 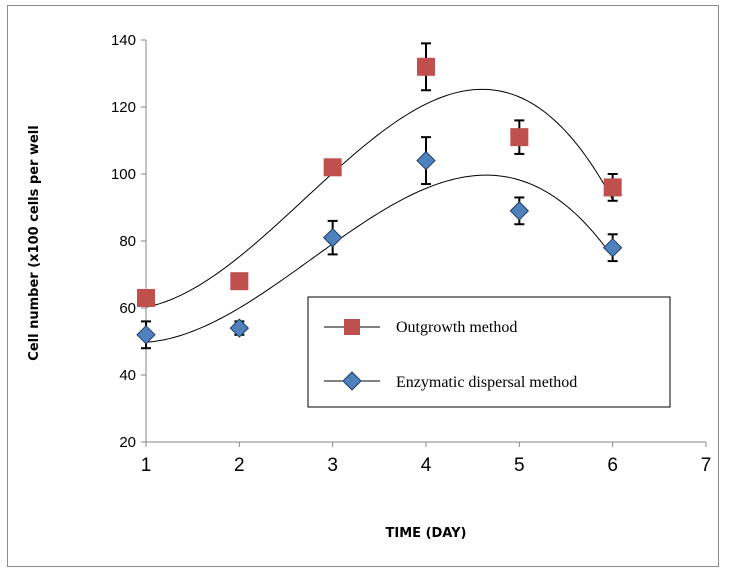 What do you see at coordinates (146, 465) in the screenshot?
I see `x-tick-label: 1` at bounding box center [146, 465].